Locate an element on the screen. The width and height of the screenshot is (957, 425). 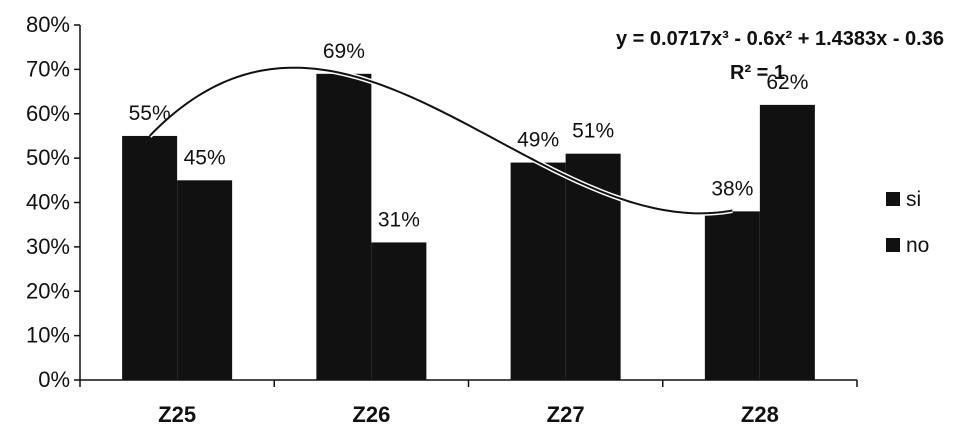
bar-no-z28 is located at coordinates (787, 242).